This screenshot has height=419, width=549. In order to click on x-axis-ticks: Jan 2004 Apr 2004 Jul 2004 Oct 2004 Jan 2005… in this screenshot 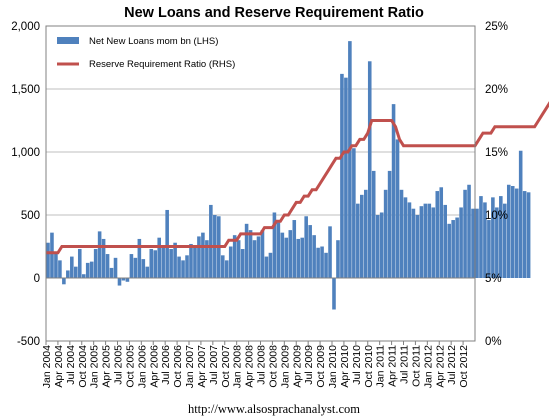, I will do `click(255, 364)`.